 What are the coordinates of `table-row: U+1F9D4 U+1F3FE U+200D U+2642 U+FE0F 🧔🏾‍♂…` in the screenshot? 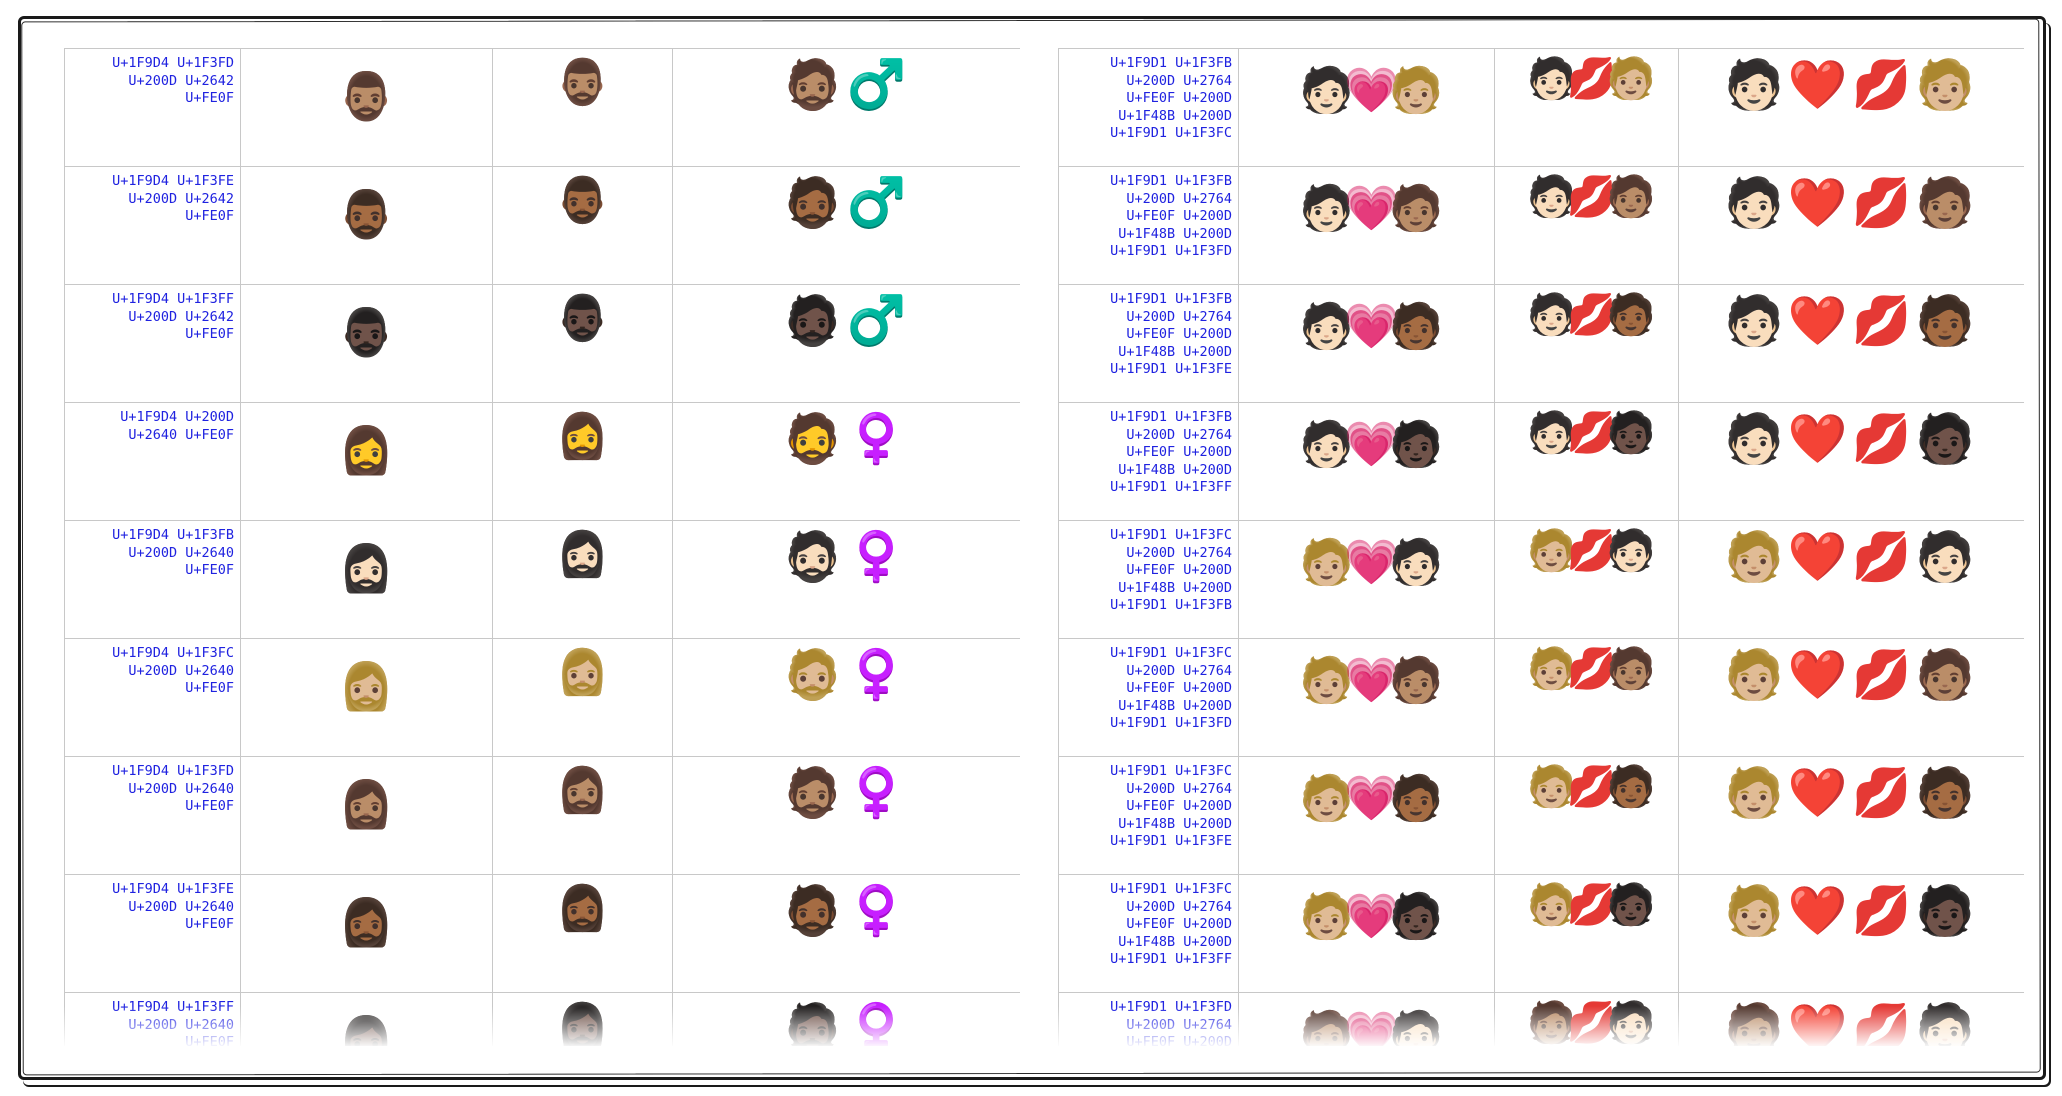 It's located at (542, 225).